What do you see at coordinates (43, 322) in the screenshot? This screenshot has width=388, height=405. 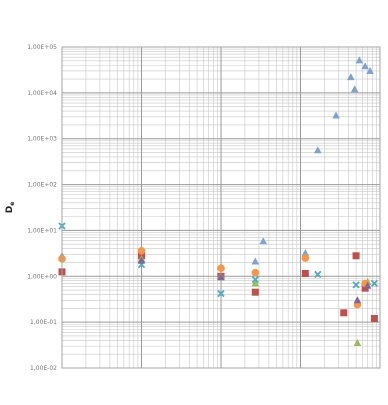 I see `y-tick-label: 1,00E-01` at bounding box center [43, 322].